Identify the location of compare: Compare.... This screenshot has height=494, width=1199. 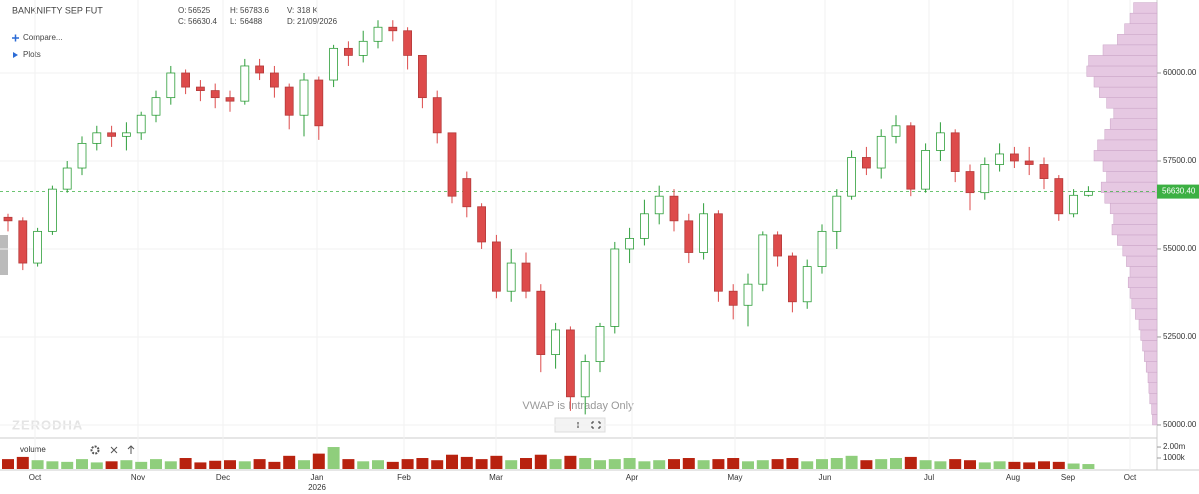
(43, 37).